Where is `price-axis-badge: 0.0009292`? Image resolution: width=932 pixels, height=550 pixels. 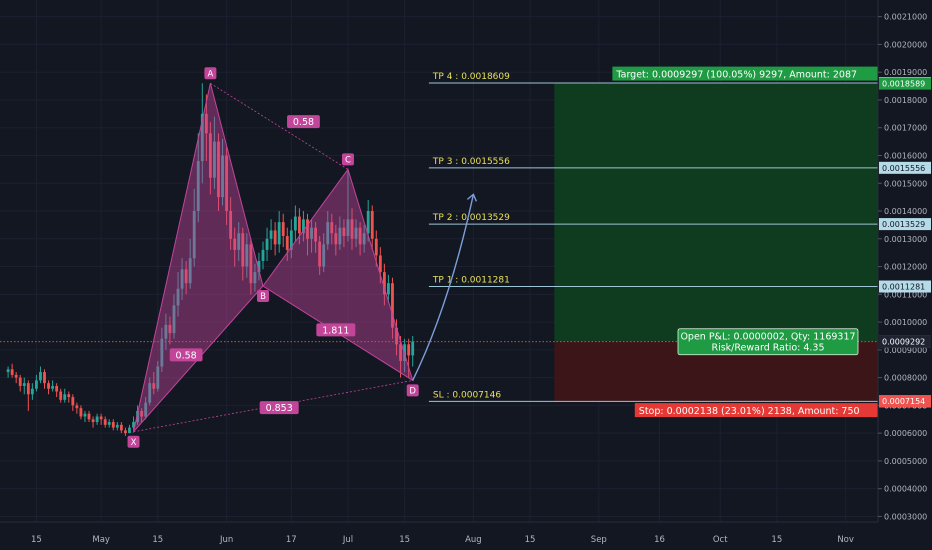
price-axis-badge: 0.0009292 is located at coordinates (905, 341).